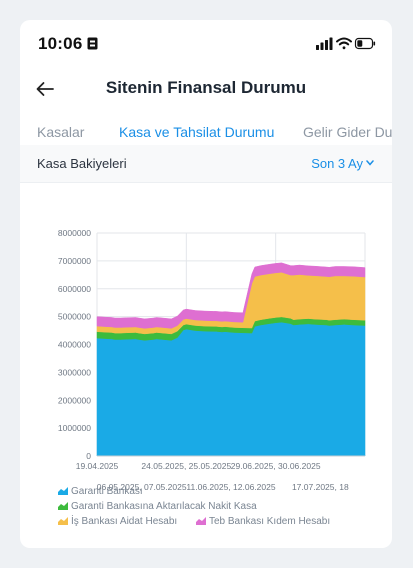  Describe the element at coordinates (365, 43) in the screenshot. I see `battery-icon` at that location.